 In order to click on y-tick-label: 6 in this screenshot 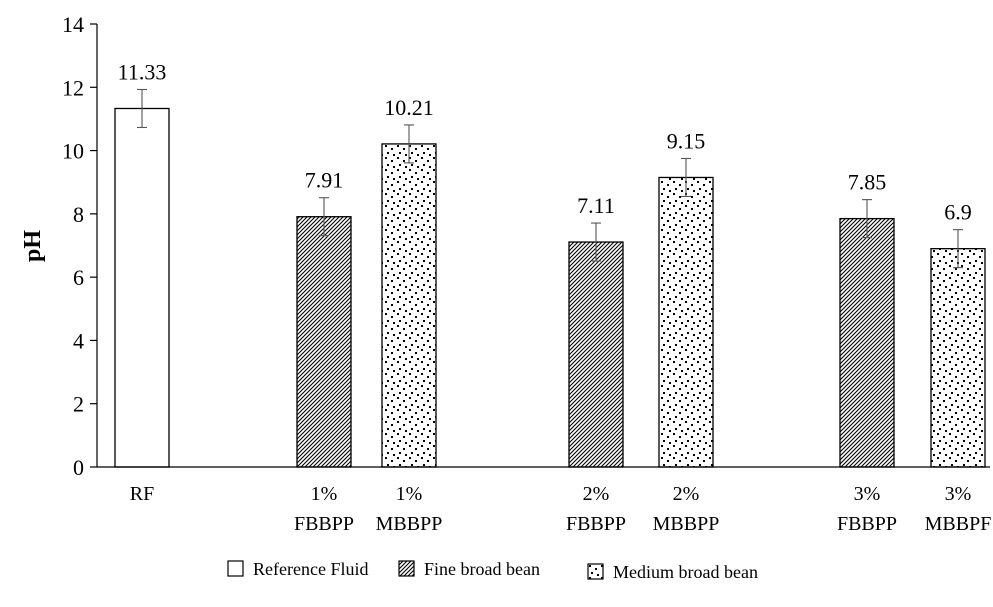, I will do `click(78, 277)`.